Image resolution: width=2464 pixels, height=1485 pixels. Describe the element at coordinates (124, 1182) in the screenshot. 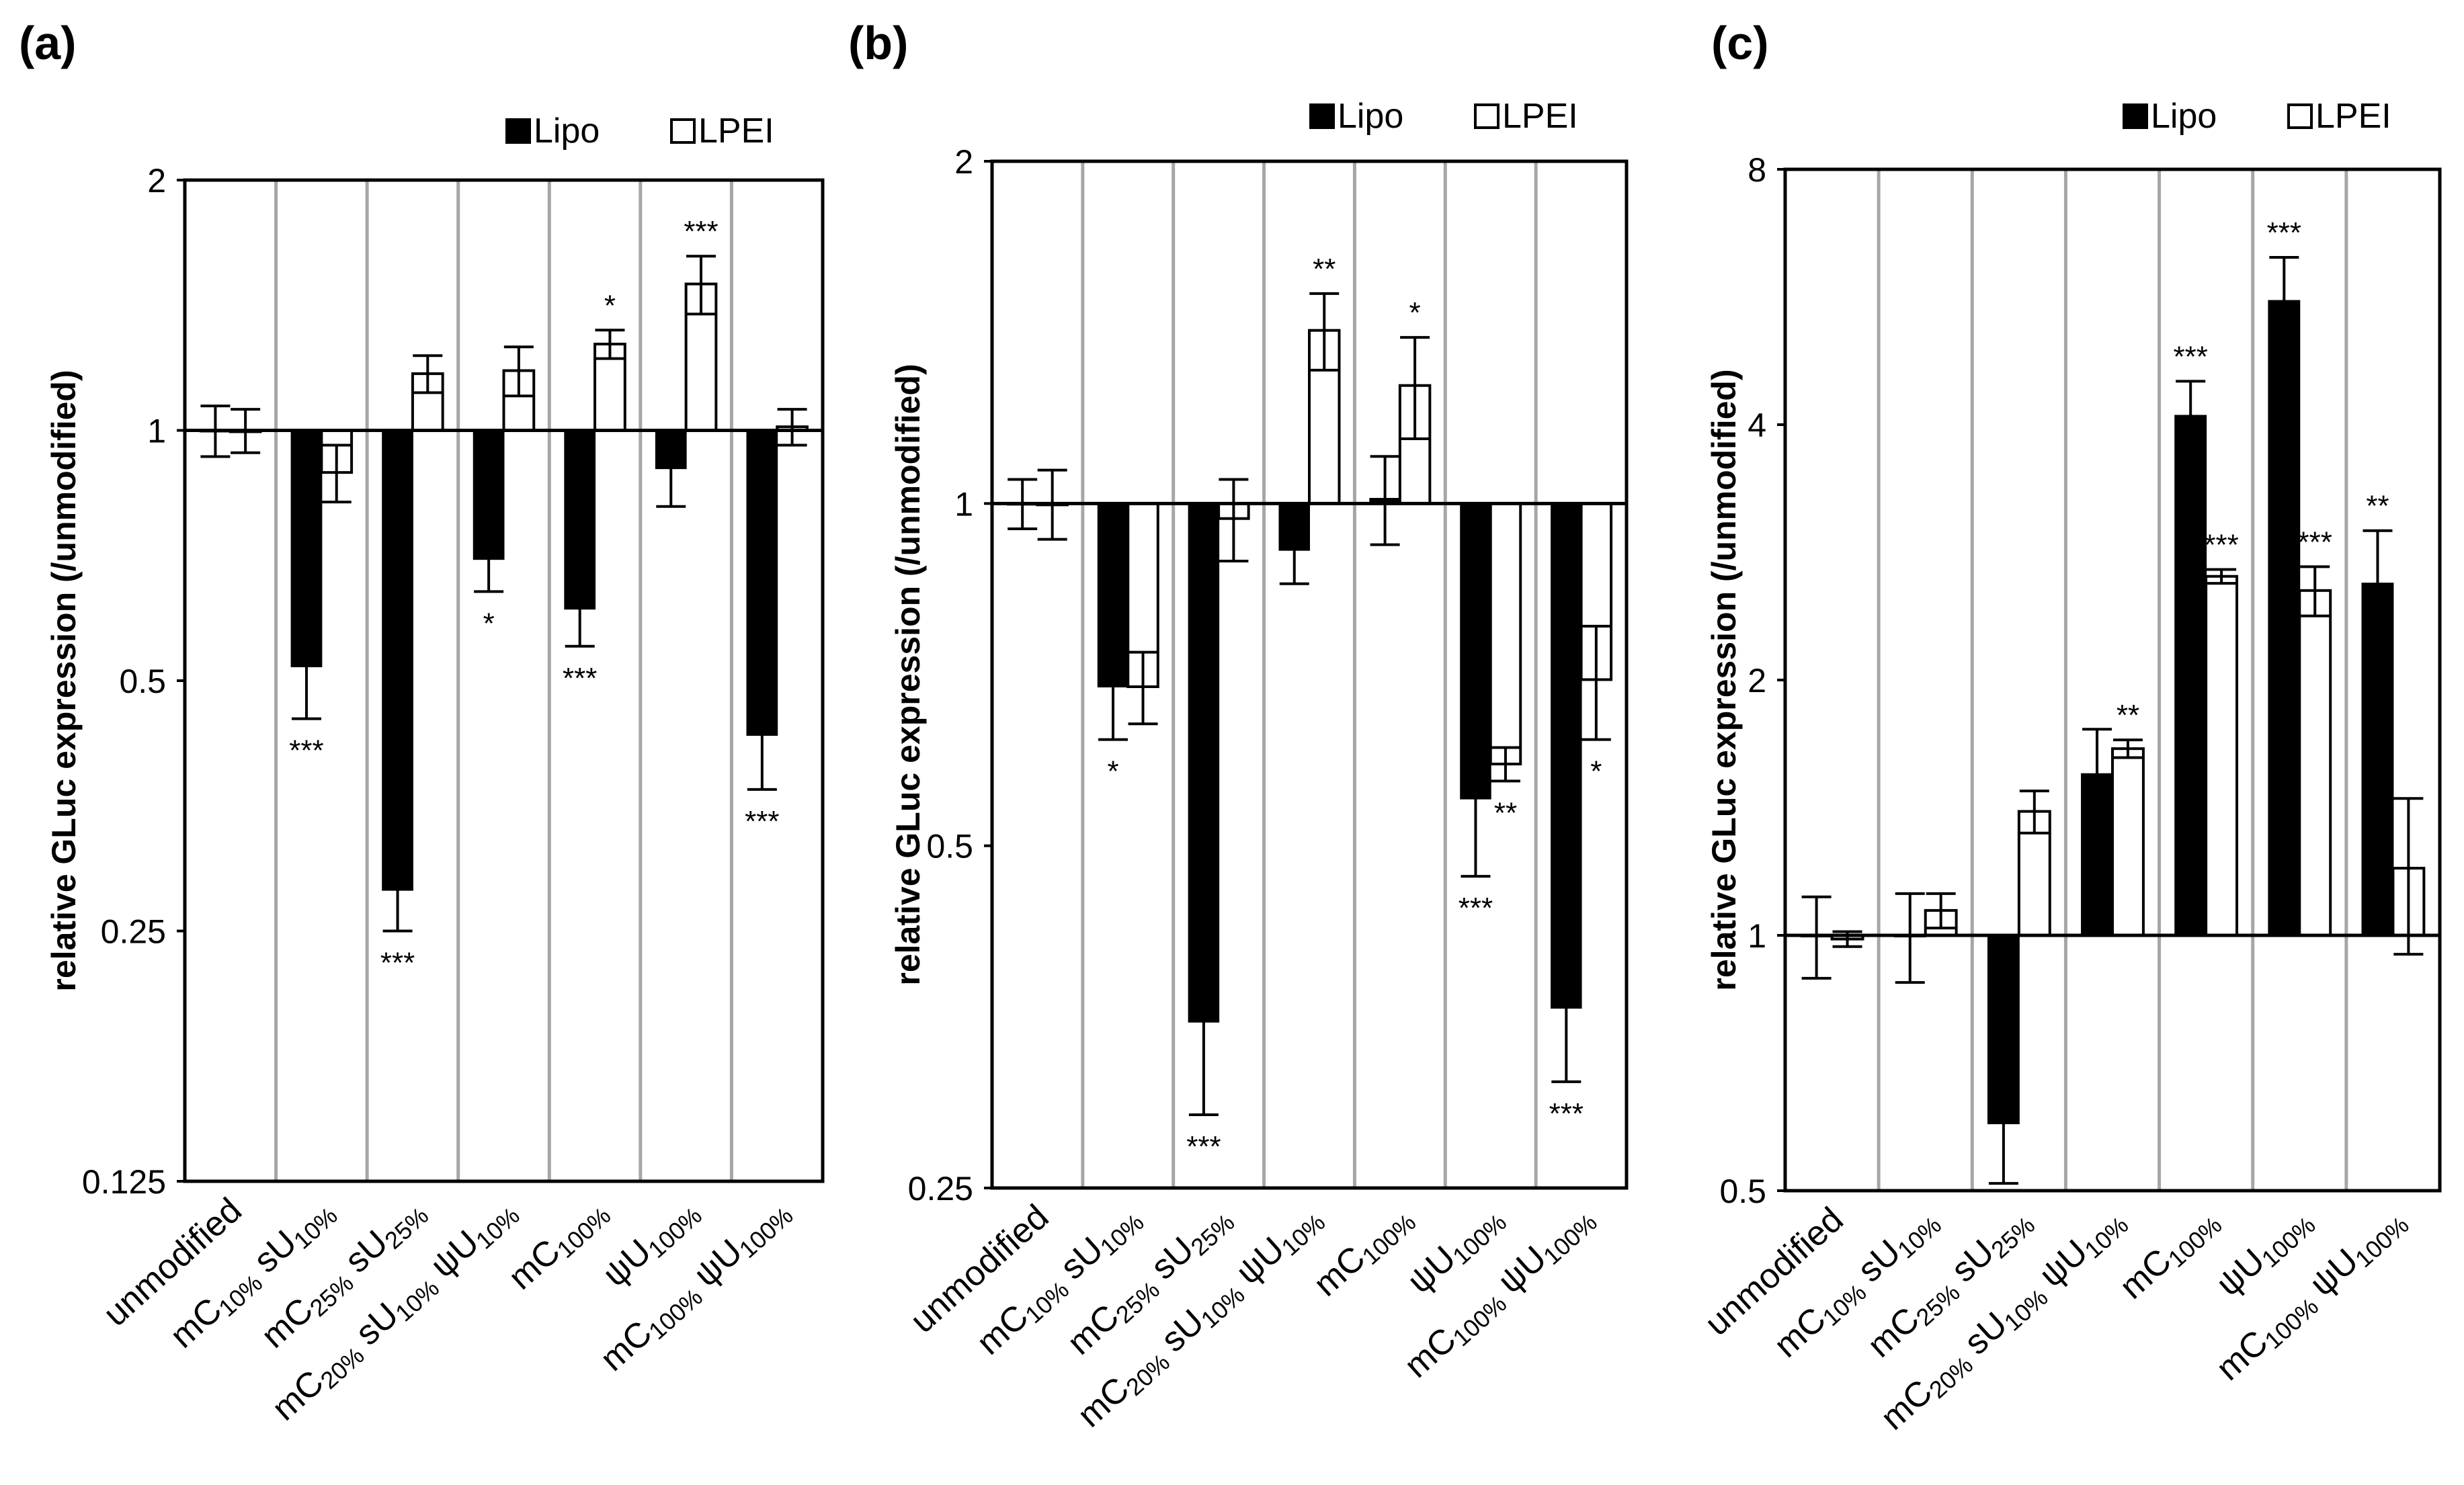

I see `y-tick-label: 0.125` at that location.